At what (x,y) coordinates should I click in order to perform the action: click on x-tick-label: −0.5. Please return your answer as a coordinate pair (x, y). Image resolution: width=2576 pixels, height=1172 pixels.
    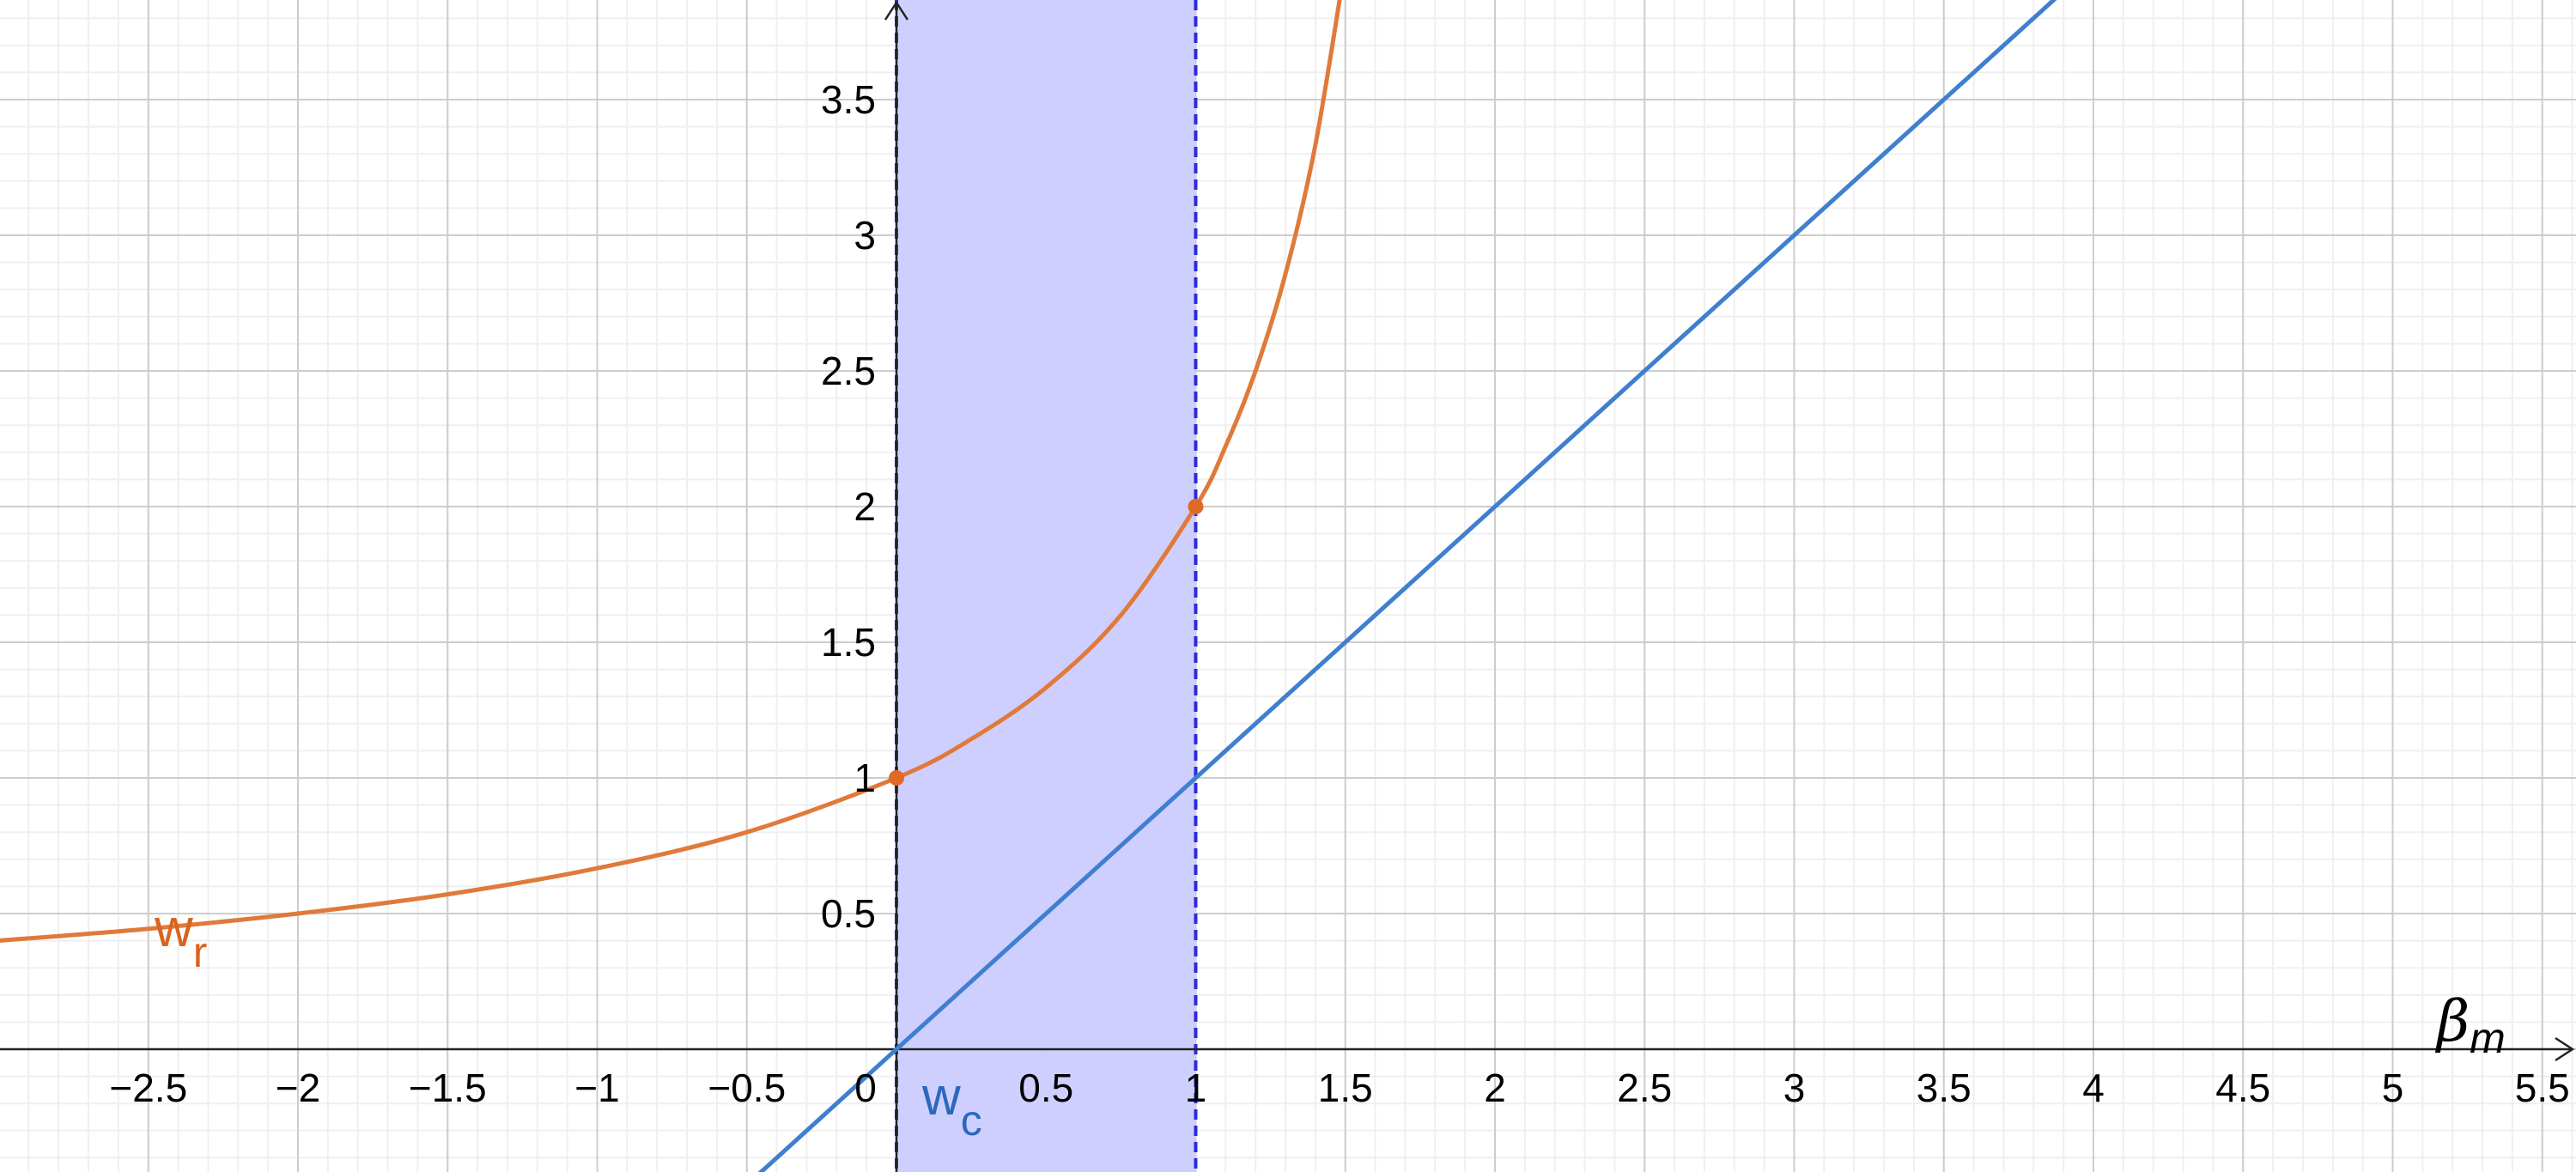
    Looking at the image, I should click on (747, 1088).